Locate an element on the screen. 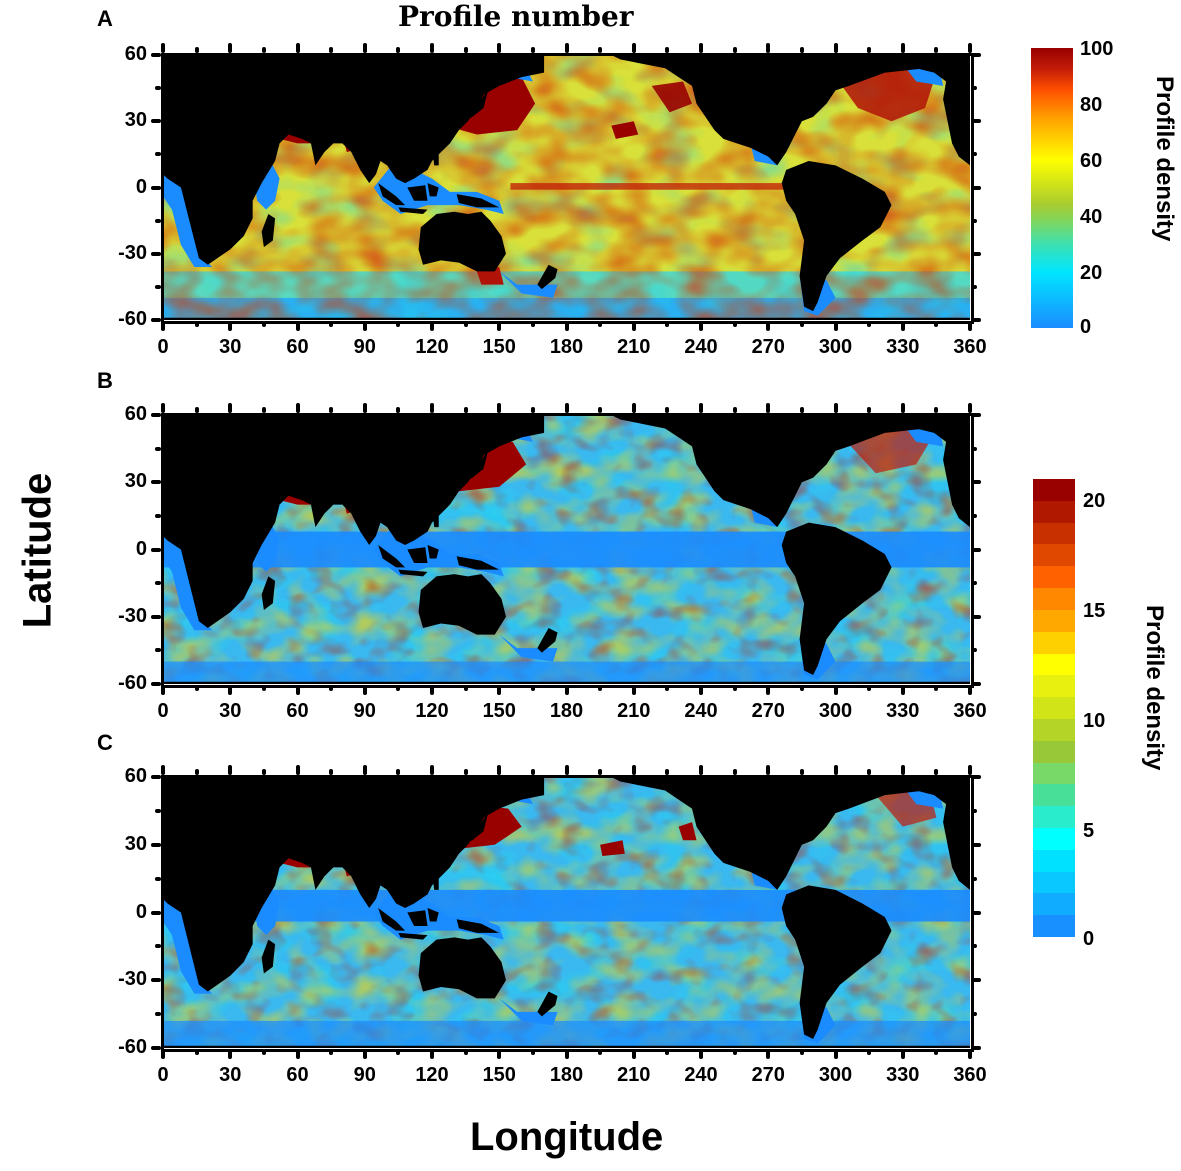 The image size is (1181, 1171). y-tick-label: 30 is located at coordinates (135, 481).